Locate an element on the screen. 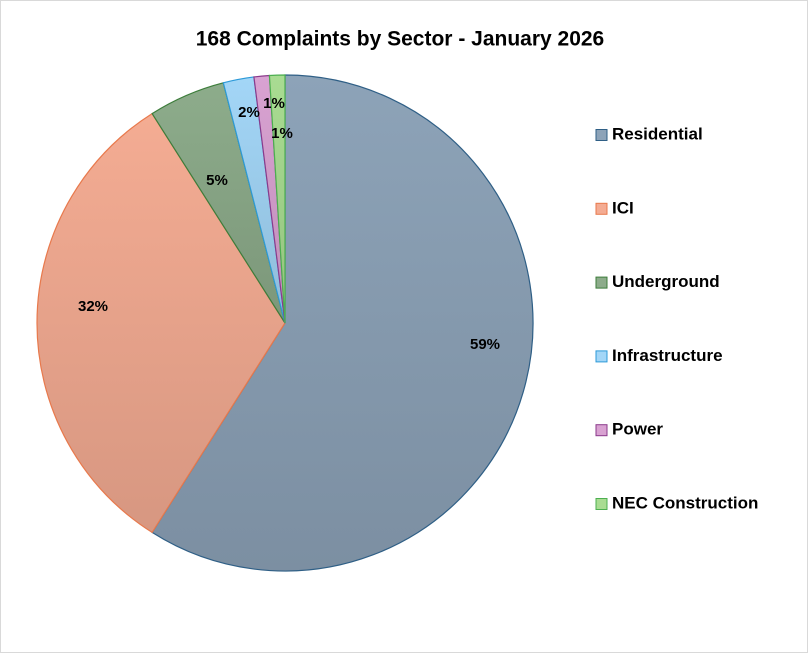  chart-title: 168 Complaints by Sector - January 2026 is located at coordinates (400, 39).